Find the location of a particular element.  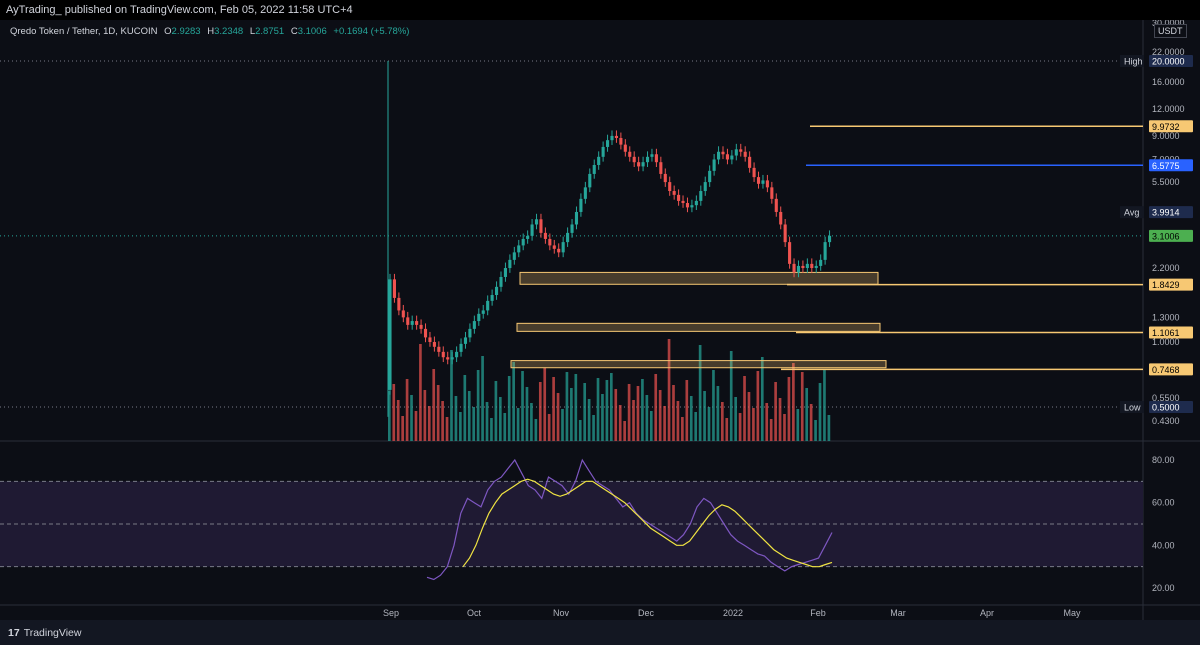

high-badge-label: High is located at coordinates (1133, 62).